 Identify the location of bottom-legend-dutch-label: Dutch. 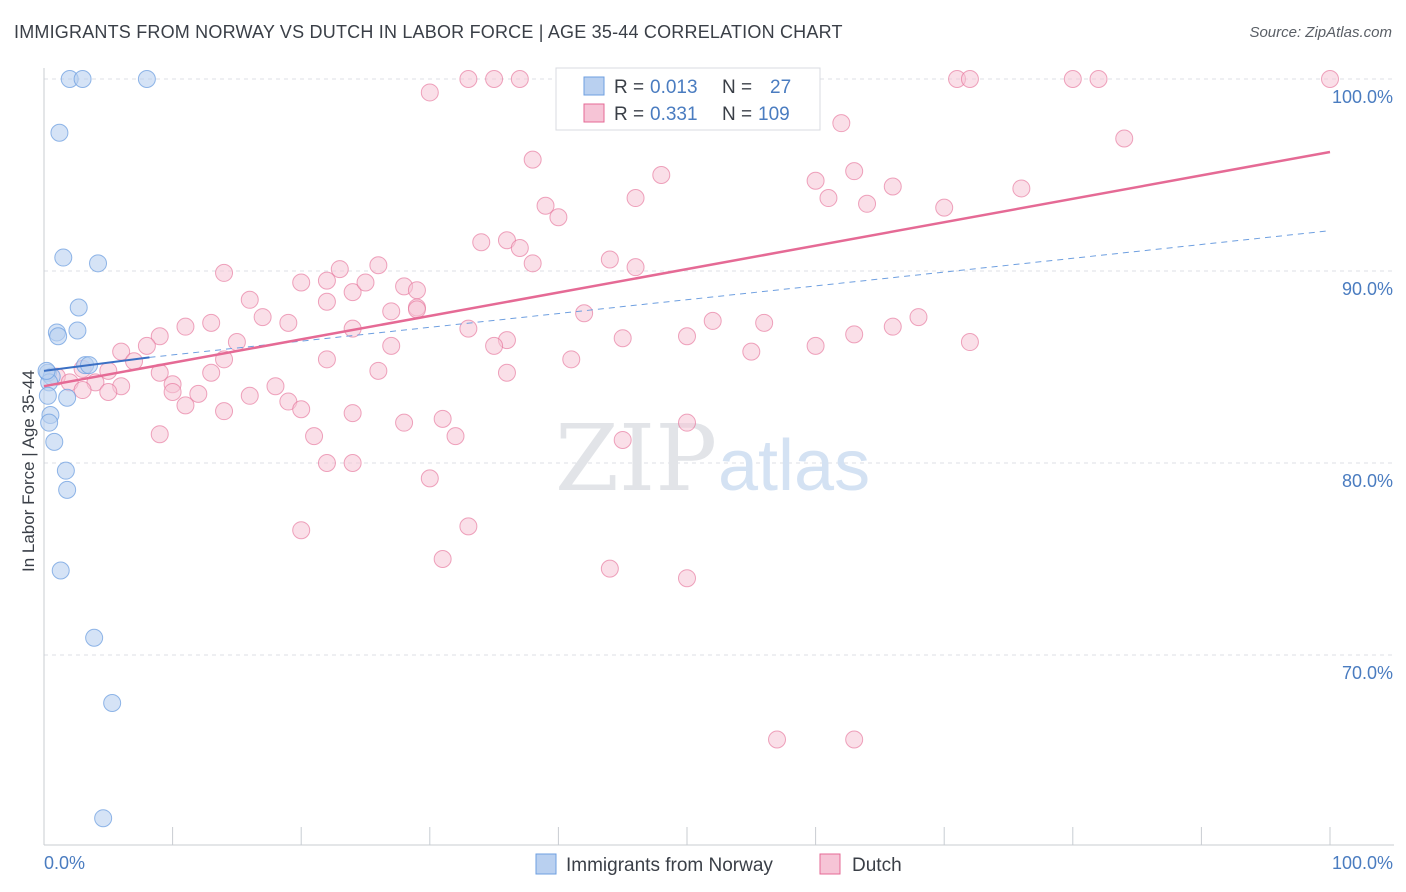
(877, 865).